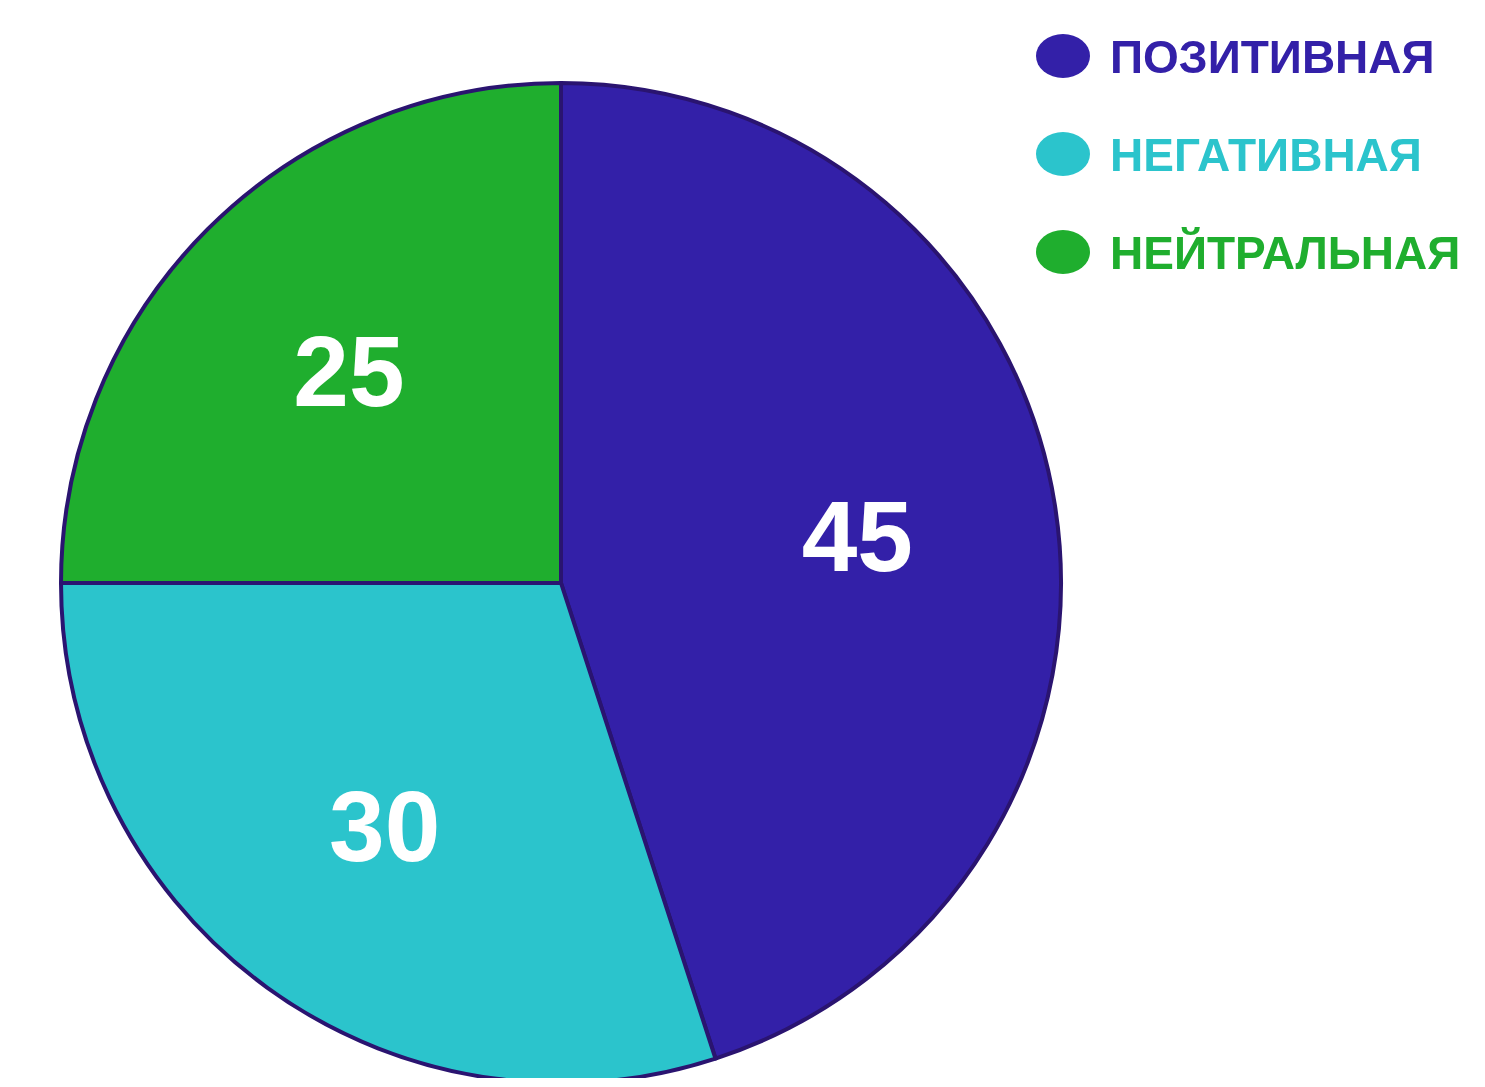 The image size is (1485, 1087). Describe the element at coordinates (1266, 154) in the screenshot. I see `legend-label: НЕГАТИВНАЯ` at that location.